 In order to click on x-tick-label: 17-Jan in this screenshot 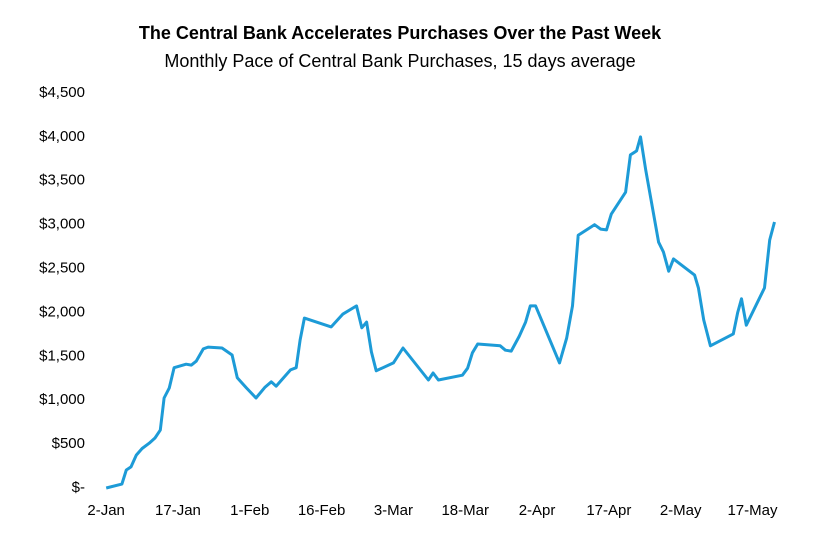, I will do `click(178, 510)`.